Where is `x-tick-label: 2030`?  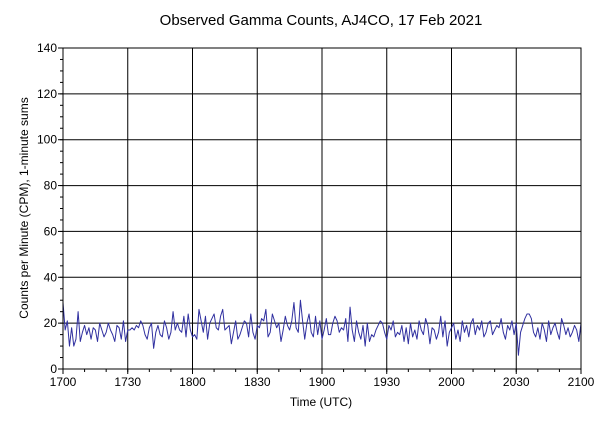 x-tick-label: 2030 is located at coordinates (516, 382).